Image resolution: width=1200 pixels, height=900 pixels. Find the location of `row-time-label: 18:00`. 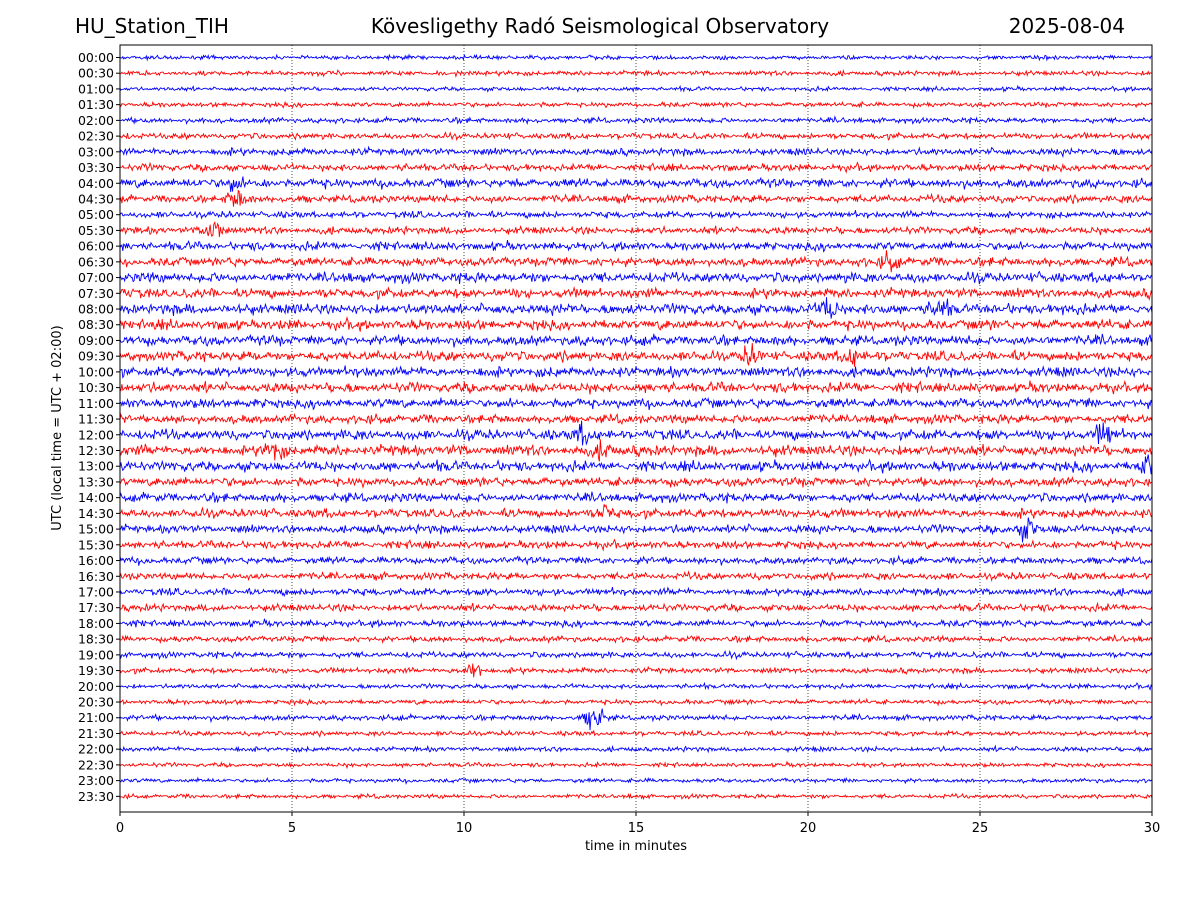

row-time-label: 18:00 is located at coordinates (96, 623).